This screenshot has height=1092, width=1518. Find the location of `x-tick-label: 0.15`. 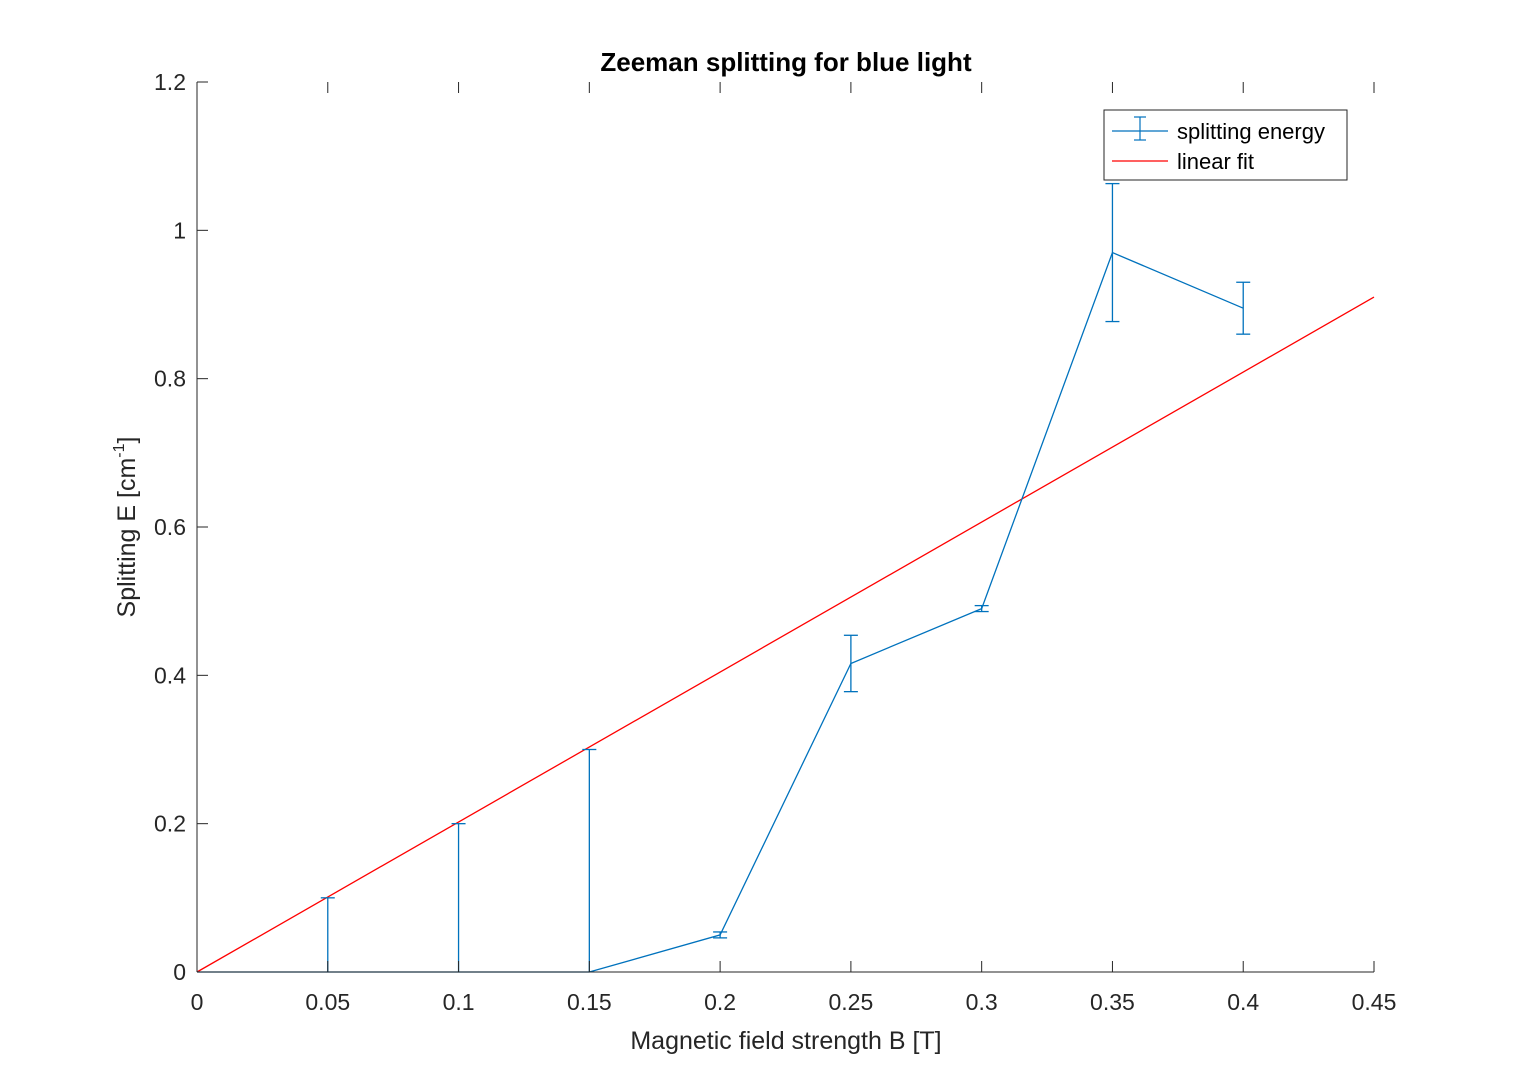

x-tick-label: 0.15 is located at coordinates (589, 1002).